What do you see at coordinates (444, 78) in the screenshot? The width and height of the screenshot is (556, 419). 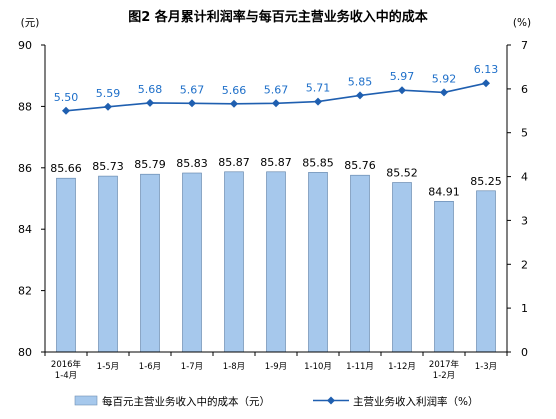 I see `line-data-label: 5.92` at bounding box center [444, 78].